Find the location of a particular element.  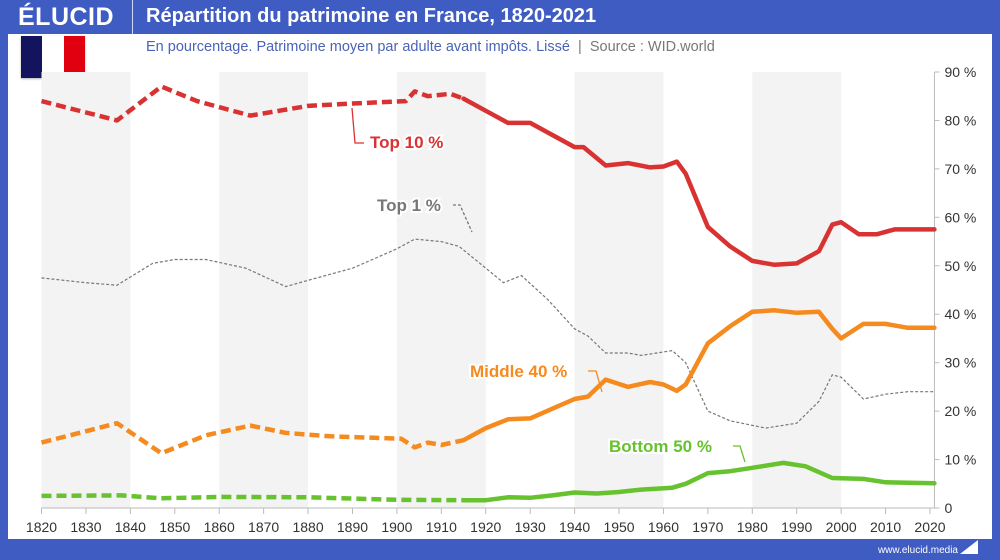

series-label: Bottom 50 % is located at coordinates (660, 446).